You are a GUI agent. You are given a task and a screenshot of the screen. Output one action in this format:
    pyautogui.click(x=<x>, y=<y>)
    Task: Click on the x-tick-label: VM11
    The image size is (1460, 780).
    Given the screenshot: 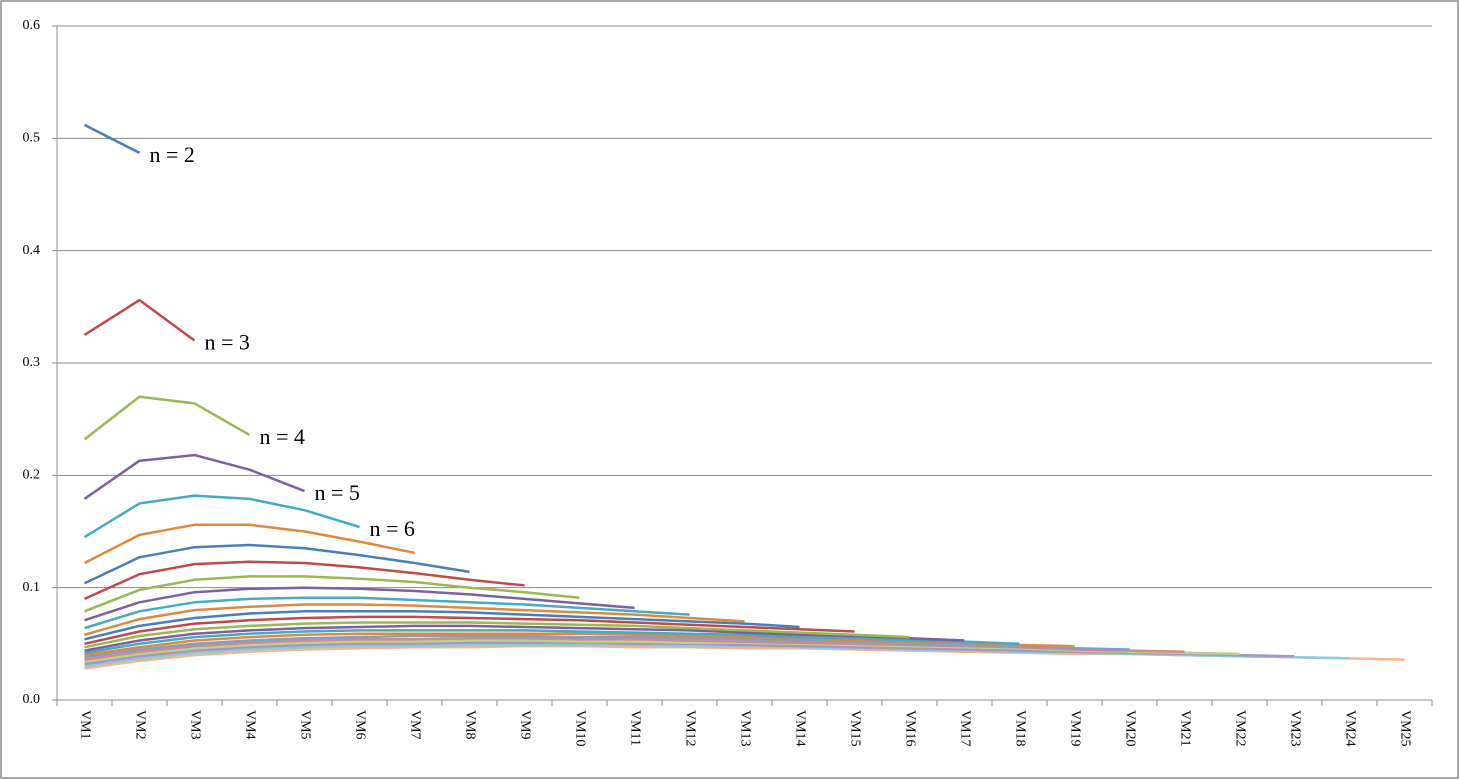 What is the action you would take?
    pyautogui.click(x=634, y=728)
    